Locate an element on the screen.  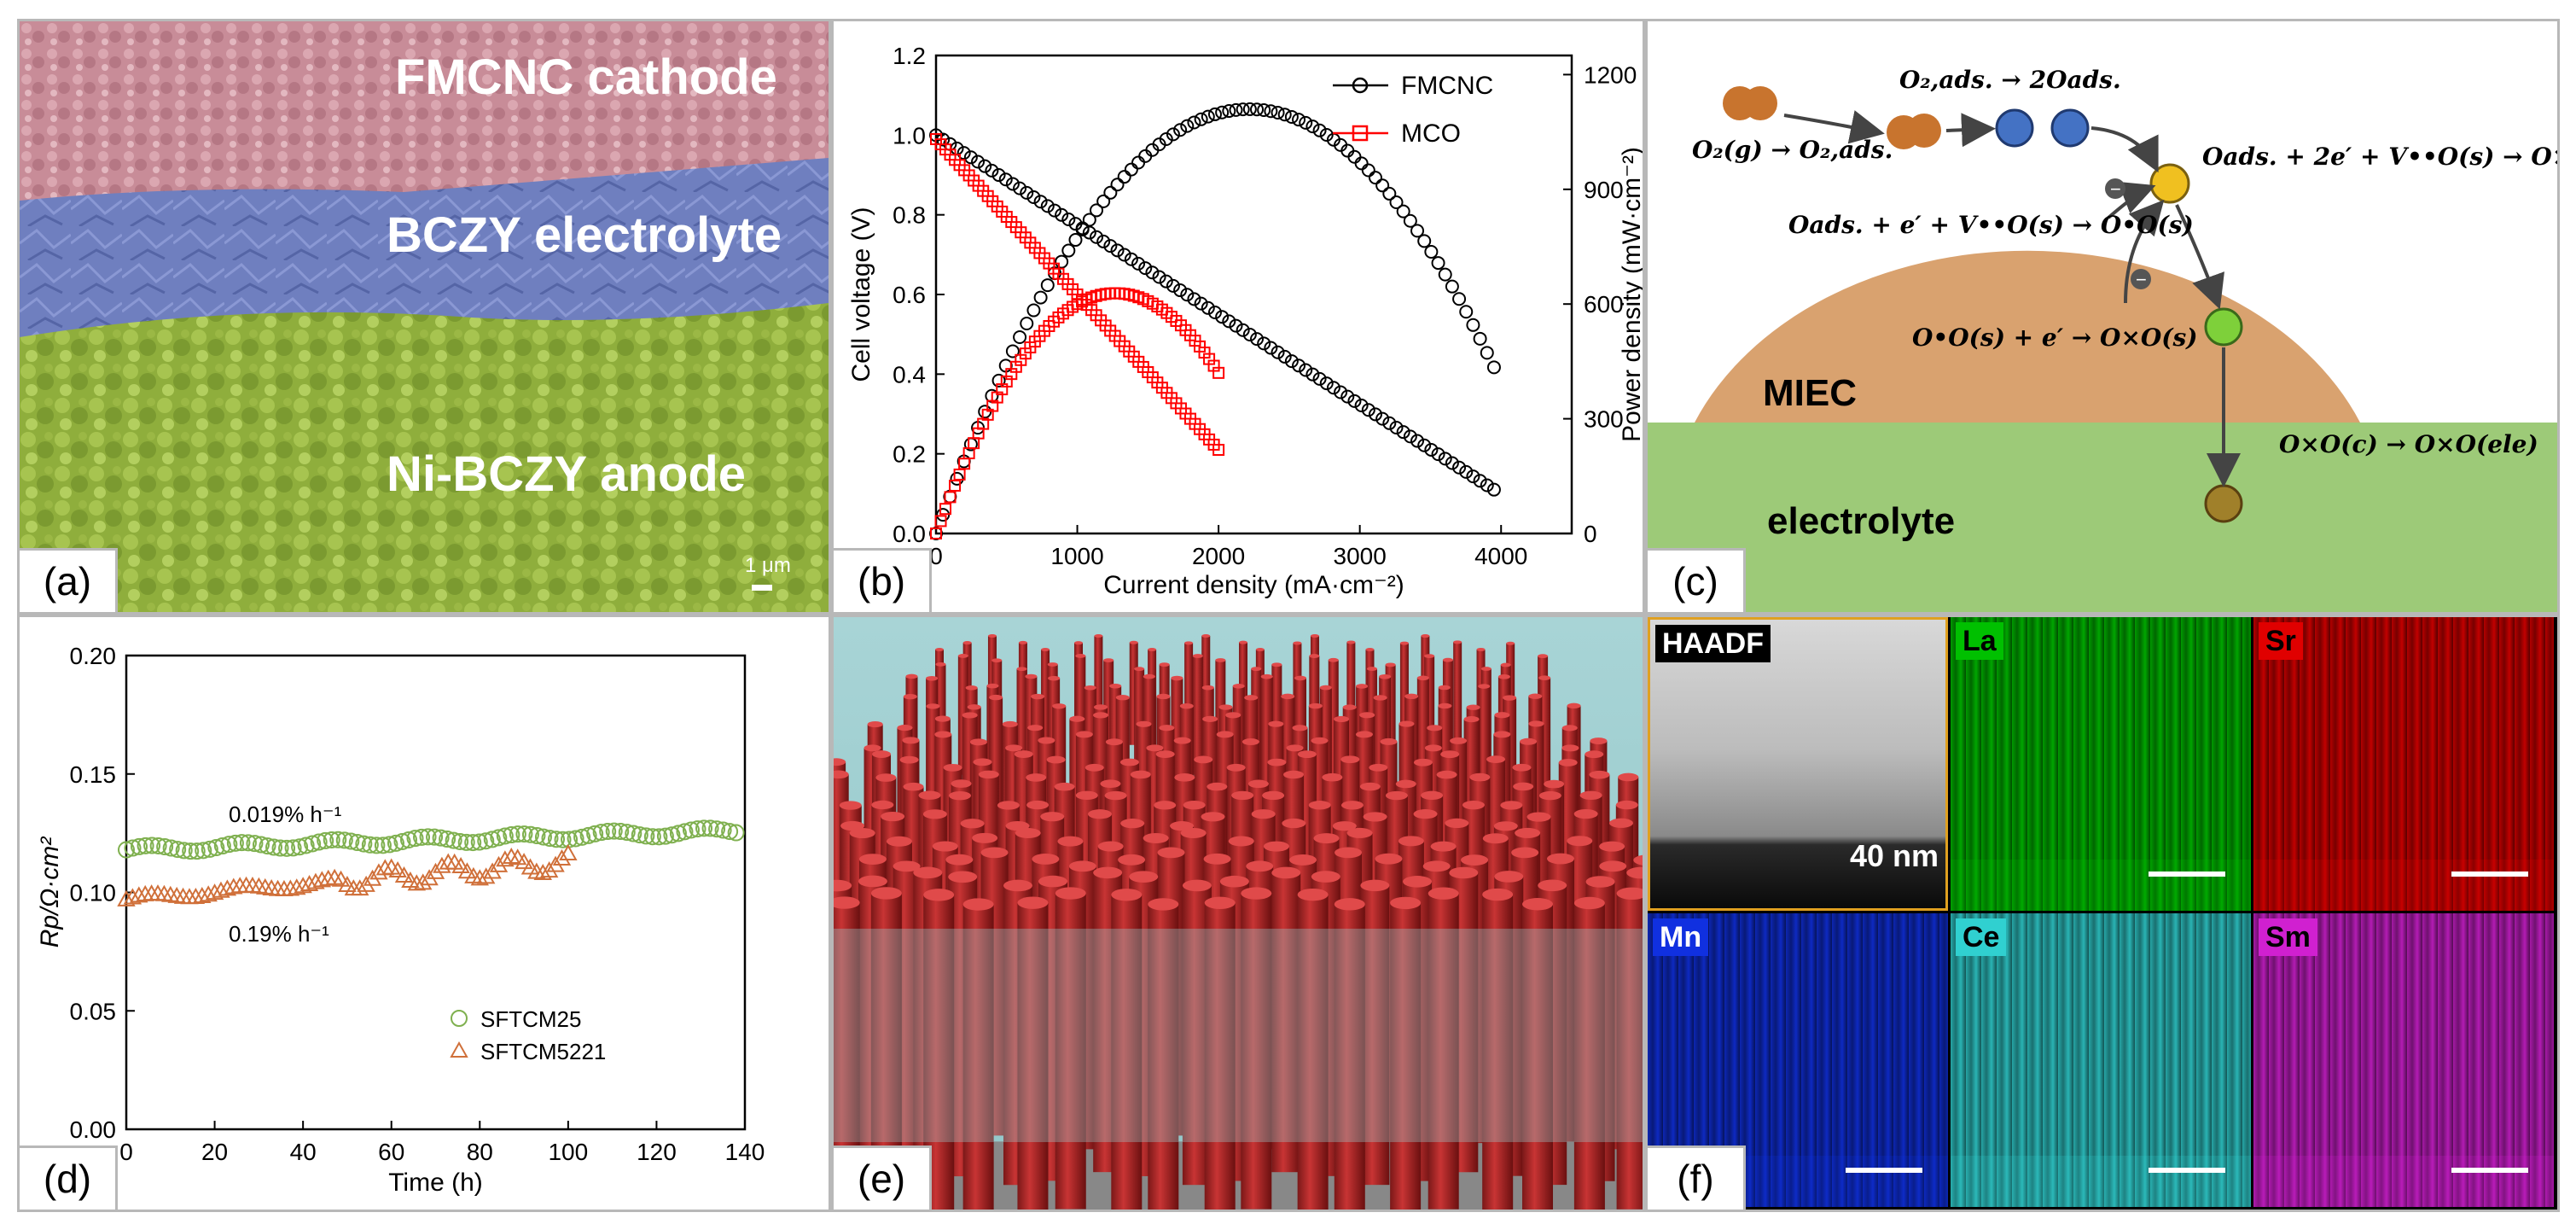
x-tick-label: 40 is located at coordinates (303, 1152).